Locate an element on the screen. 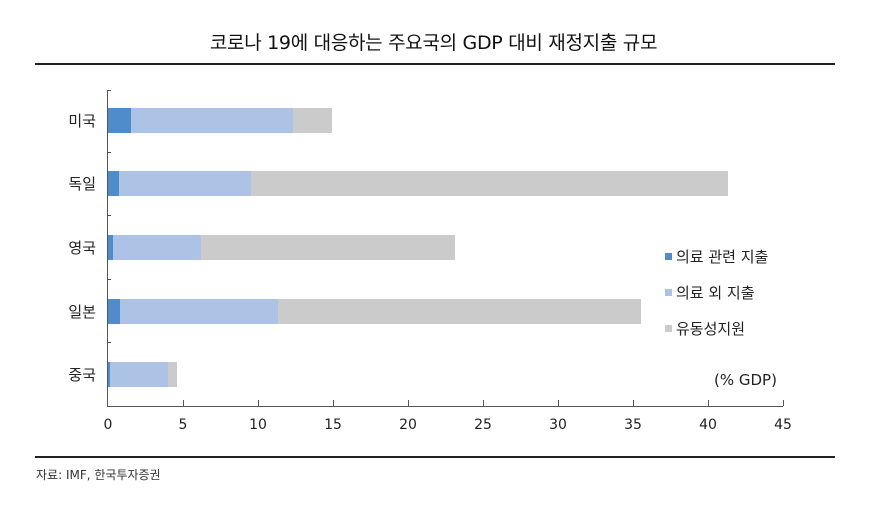 This screenshot has height=507, width=887. x-tick-label: 45 is located at coordinates (783, 425).